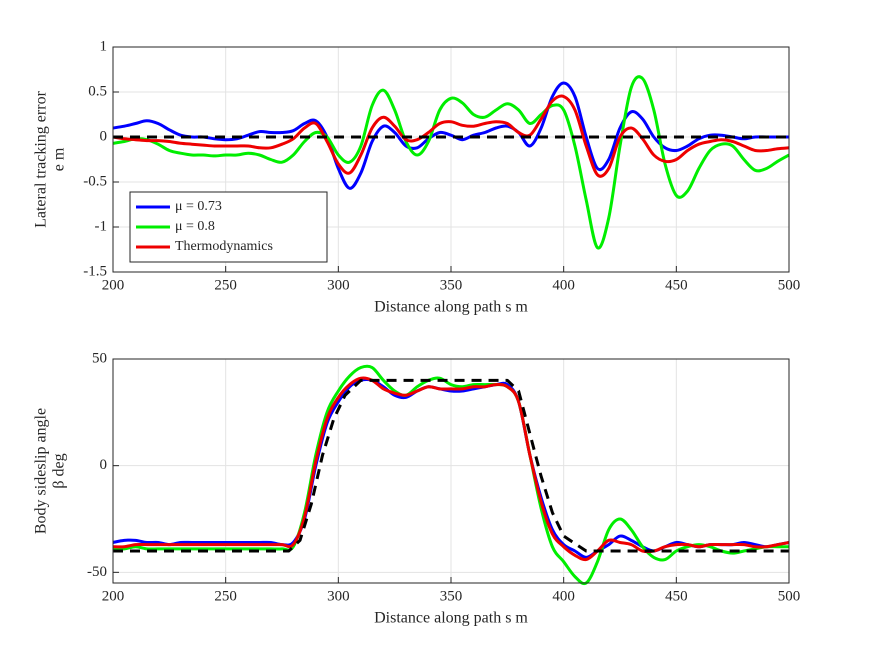  What do you see at coordinates (99, 358) in the screenshot?
I see `y-tick-label: 50` at bounding box center [99, 358].